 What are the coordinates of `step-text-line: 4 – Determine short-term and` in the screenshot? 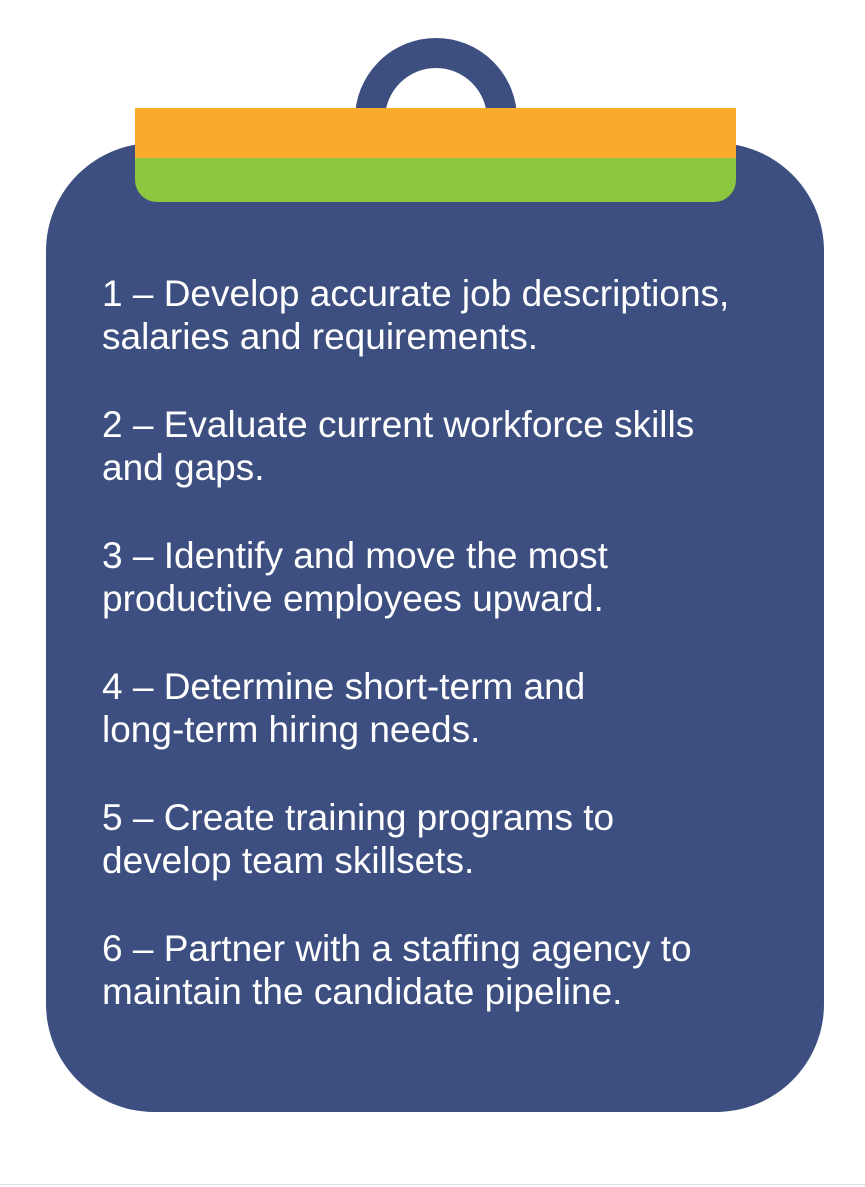 It's located at (344, 686).